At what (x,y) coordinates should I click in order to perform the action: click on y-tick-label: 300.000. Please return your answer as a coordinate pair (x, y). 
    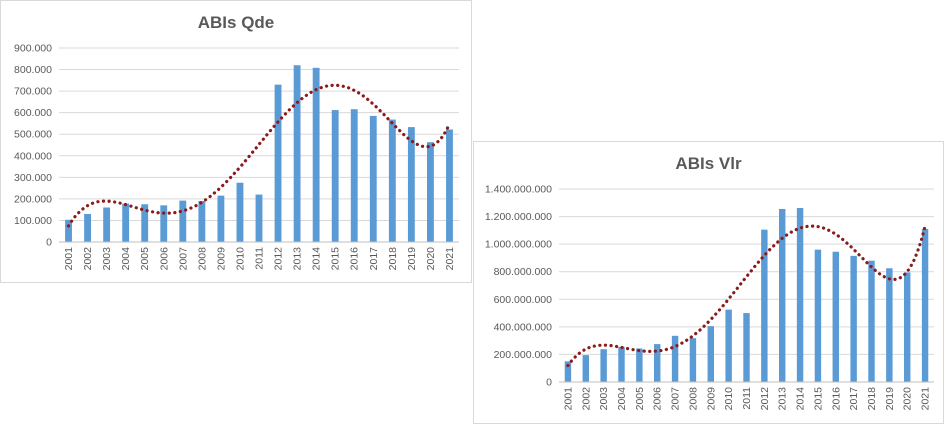
    Looking at the image, I should click on (33, 178).